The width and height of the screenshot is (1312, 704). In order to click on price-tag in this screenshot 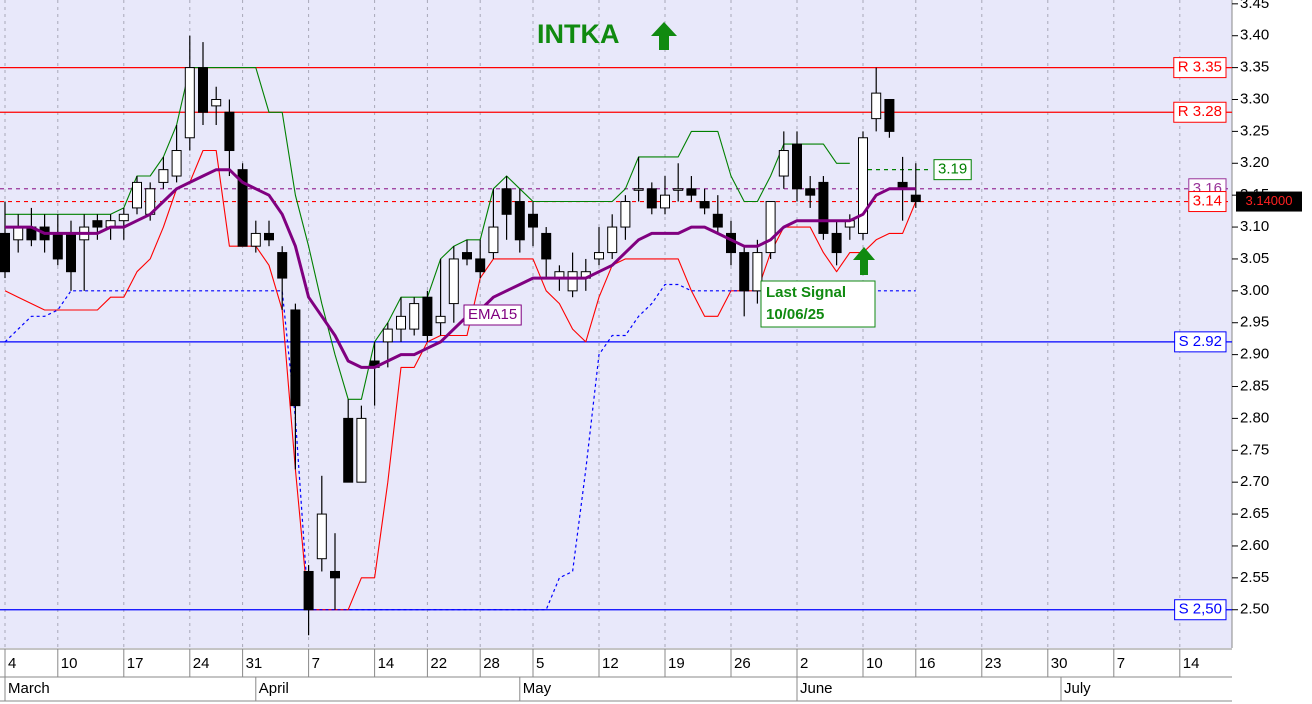, I will do `click(1269, 201)`.